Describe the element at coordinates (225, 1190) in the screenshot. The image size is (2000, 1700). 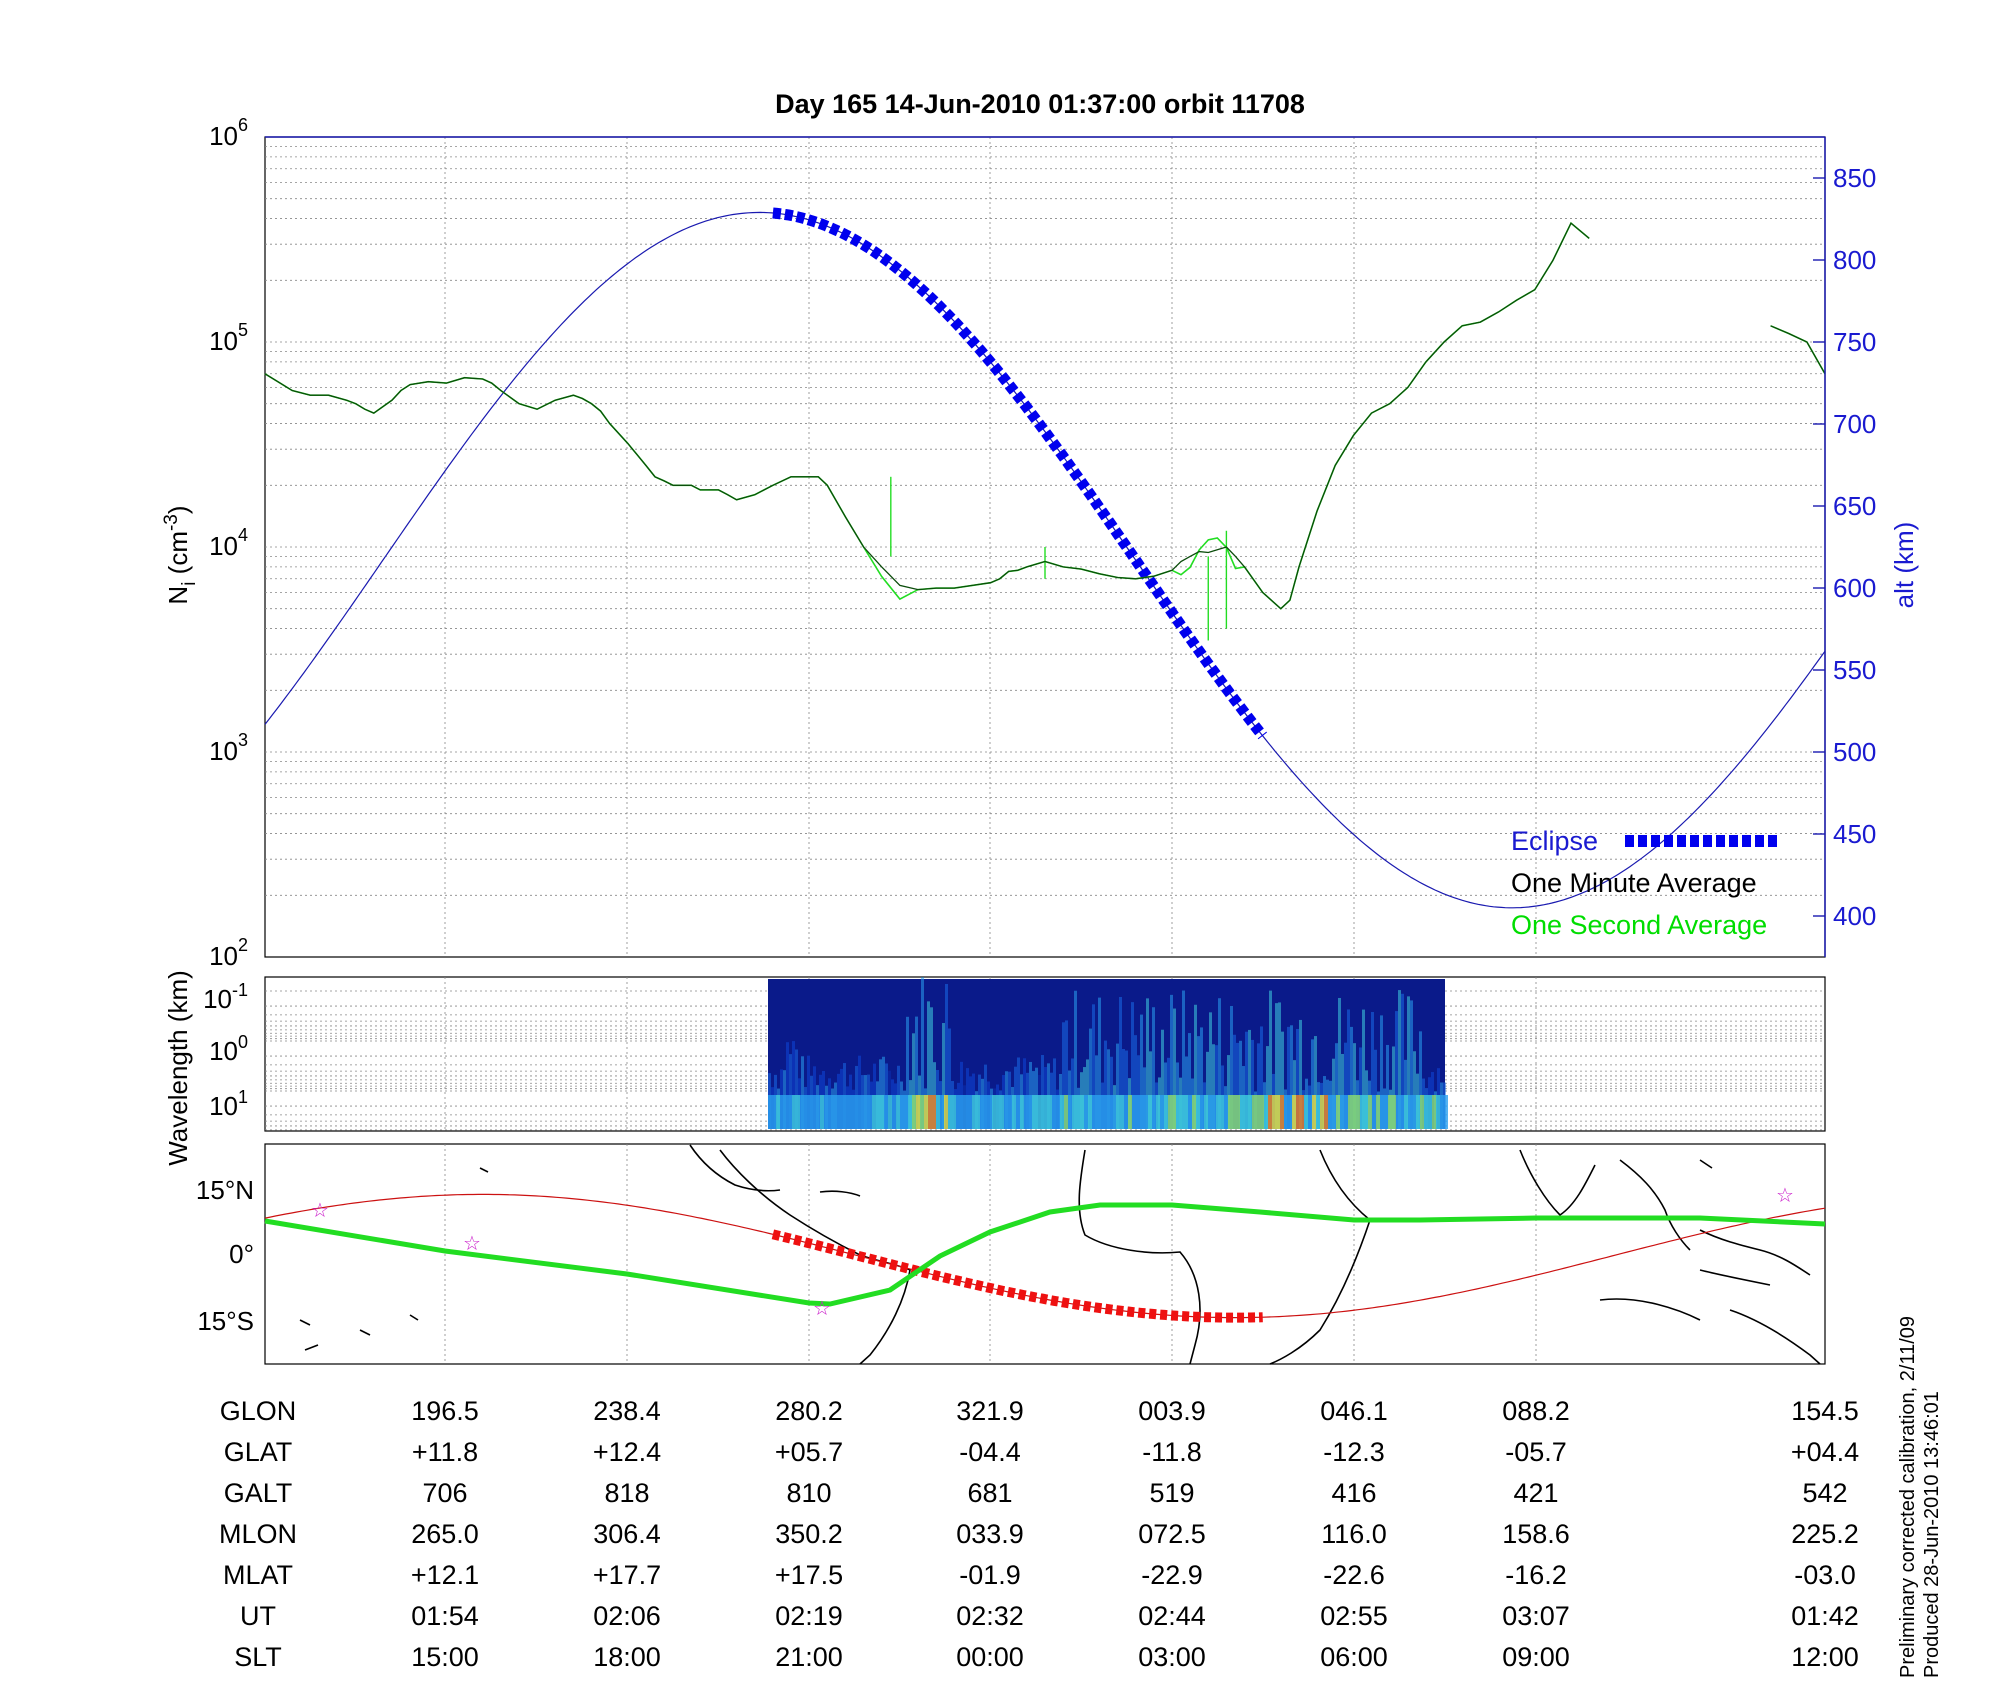
I see `map-tick-15n: 15°N` at that location.